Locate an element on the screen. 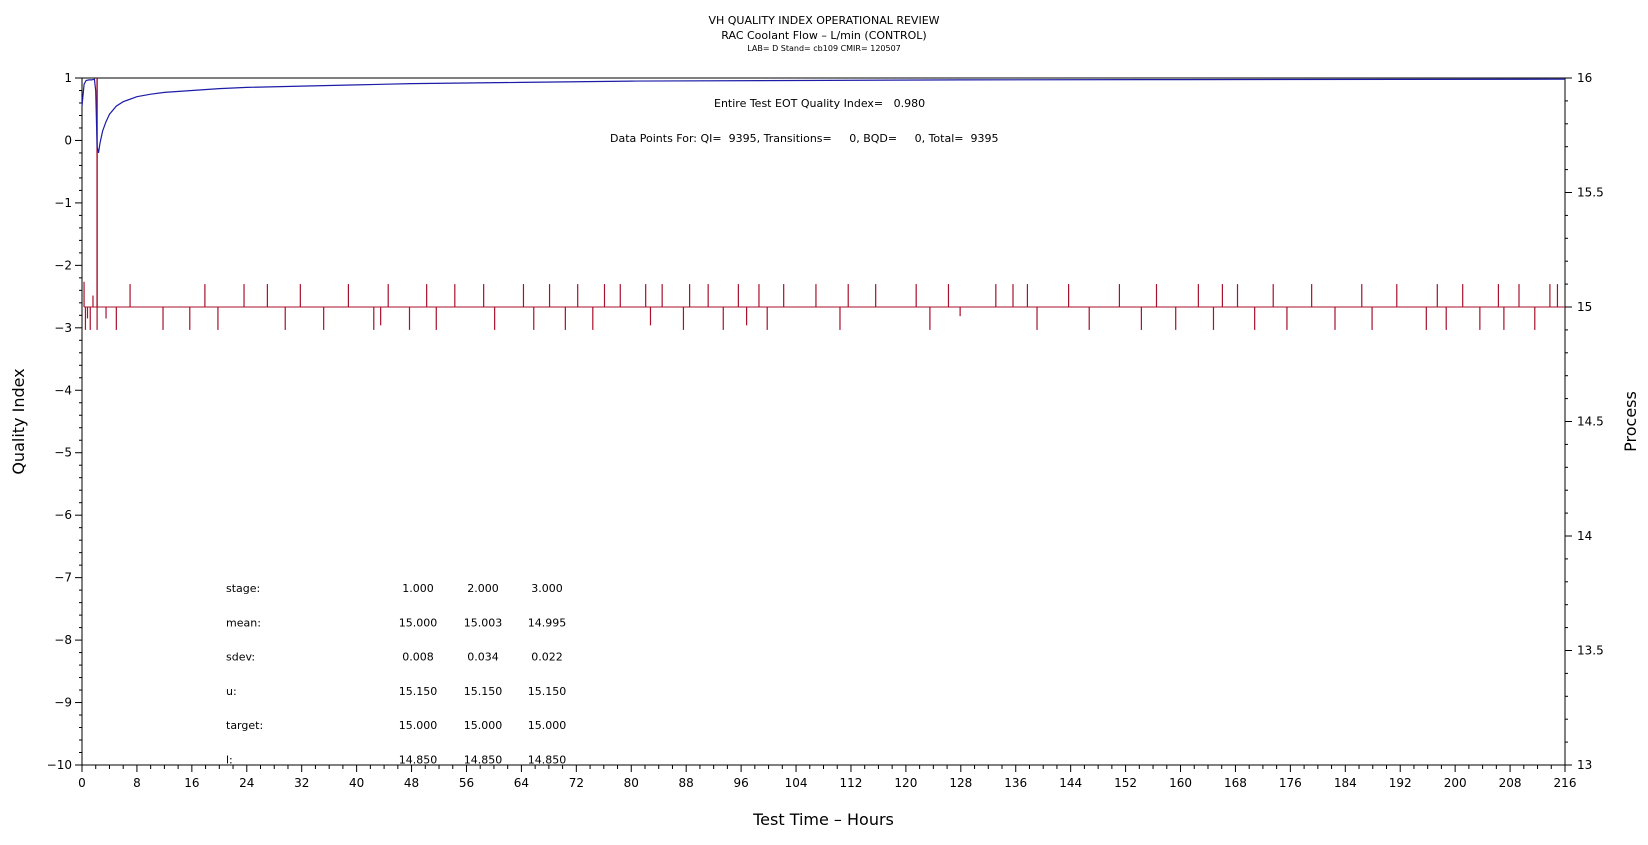  right-axis: 16 15.5 15 14.5 14 13.5 13 is located at coordinates (1584, 421).